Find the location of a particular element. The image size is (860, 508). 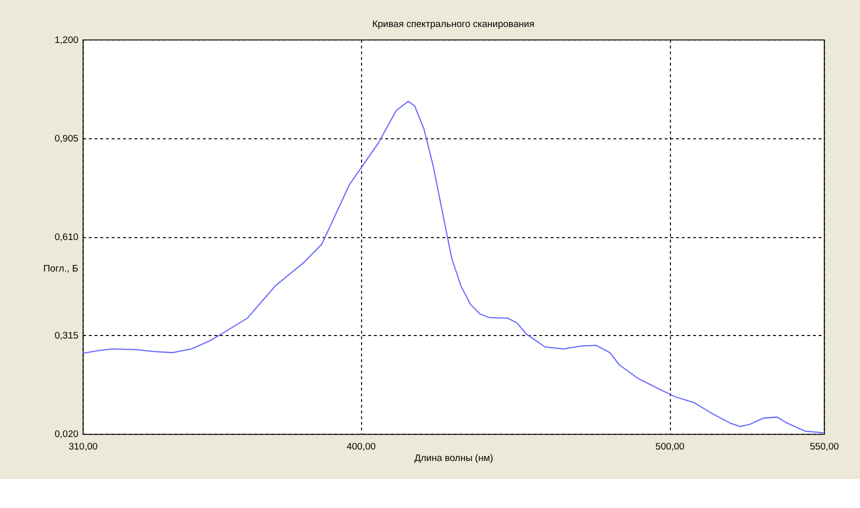

x-tick-label: 550,00 is located at coordinates (824, 447).